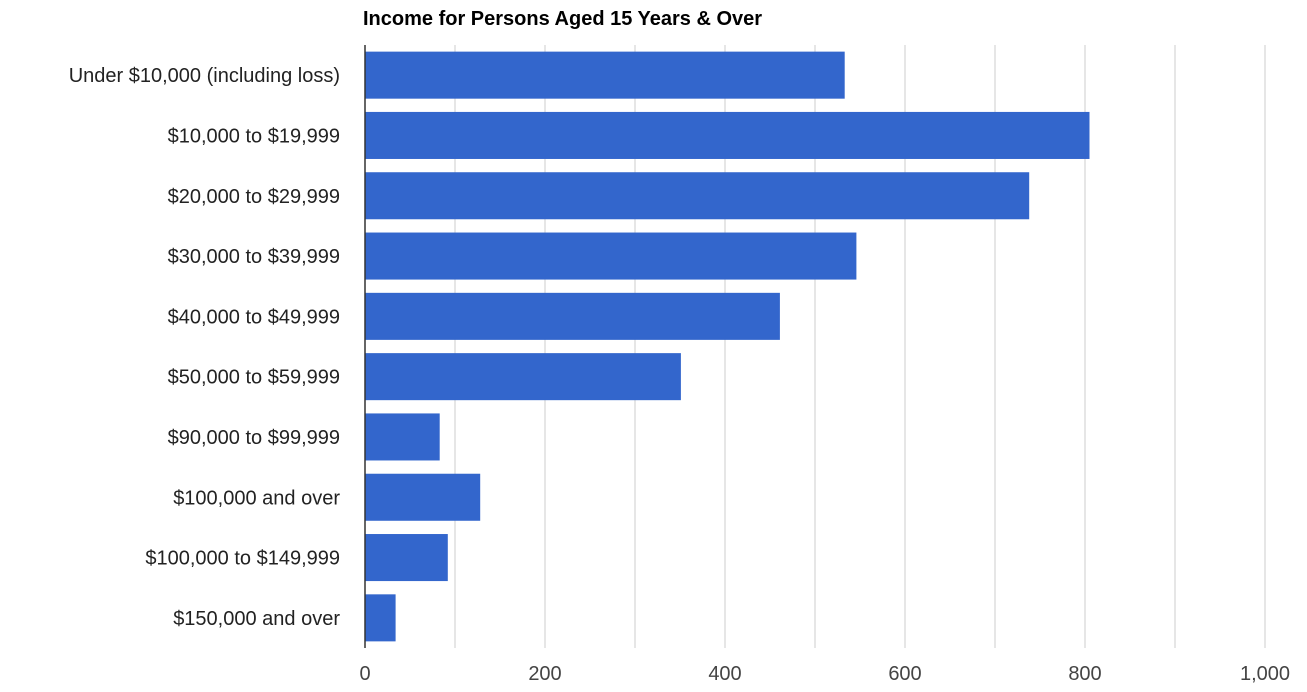 The image size is (1307, 692). What do you see at coordinates (562, 19) in the screenshot?
I see `chart-title: Income for Persons Aged 15 Years & Over` at bounding box center [562, 19].